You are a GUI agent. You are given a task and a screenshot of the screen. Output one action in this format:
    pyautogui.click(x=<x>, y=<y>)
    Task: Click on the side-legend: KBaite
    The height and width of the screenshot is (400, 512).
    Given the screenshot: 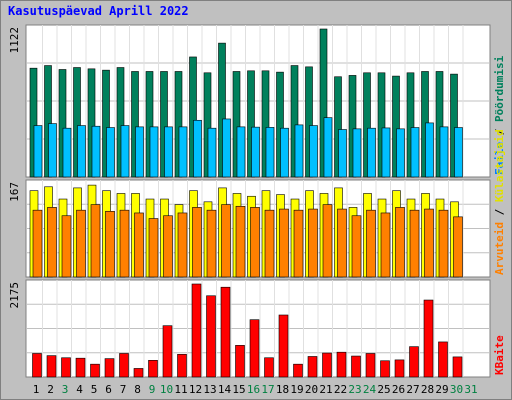 What is the action you would take?
    pyautogui.click(x=499, y=355)
    